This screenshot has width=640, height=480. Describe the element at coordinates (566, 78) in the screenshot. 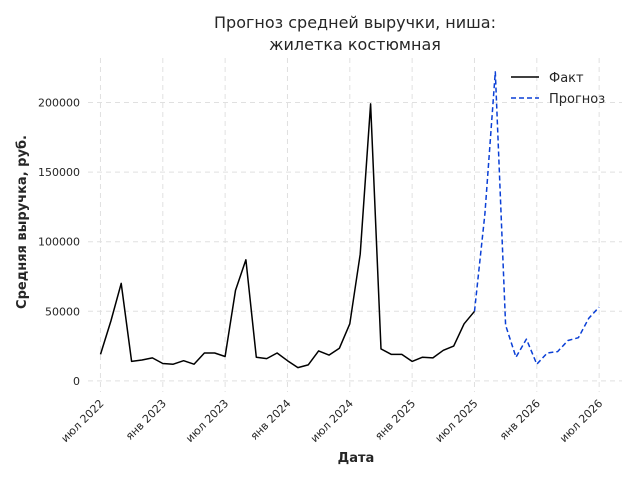

I see `legend-fact-label: Факт` at that location.